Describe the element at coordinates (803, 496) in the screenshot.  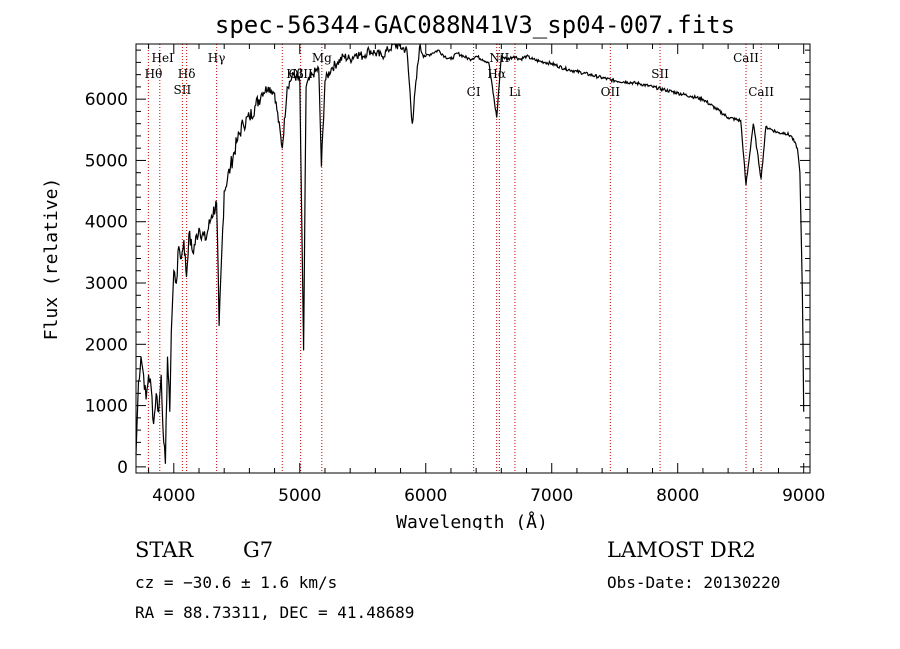
I see `x-tick-label: 9000` at that location.